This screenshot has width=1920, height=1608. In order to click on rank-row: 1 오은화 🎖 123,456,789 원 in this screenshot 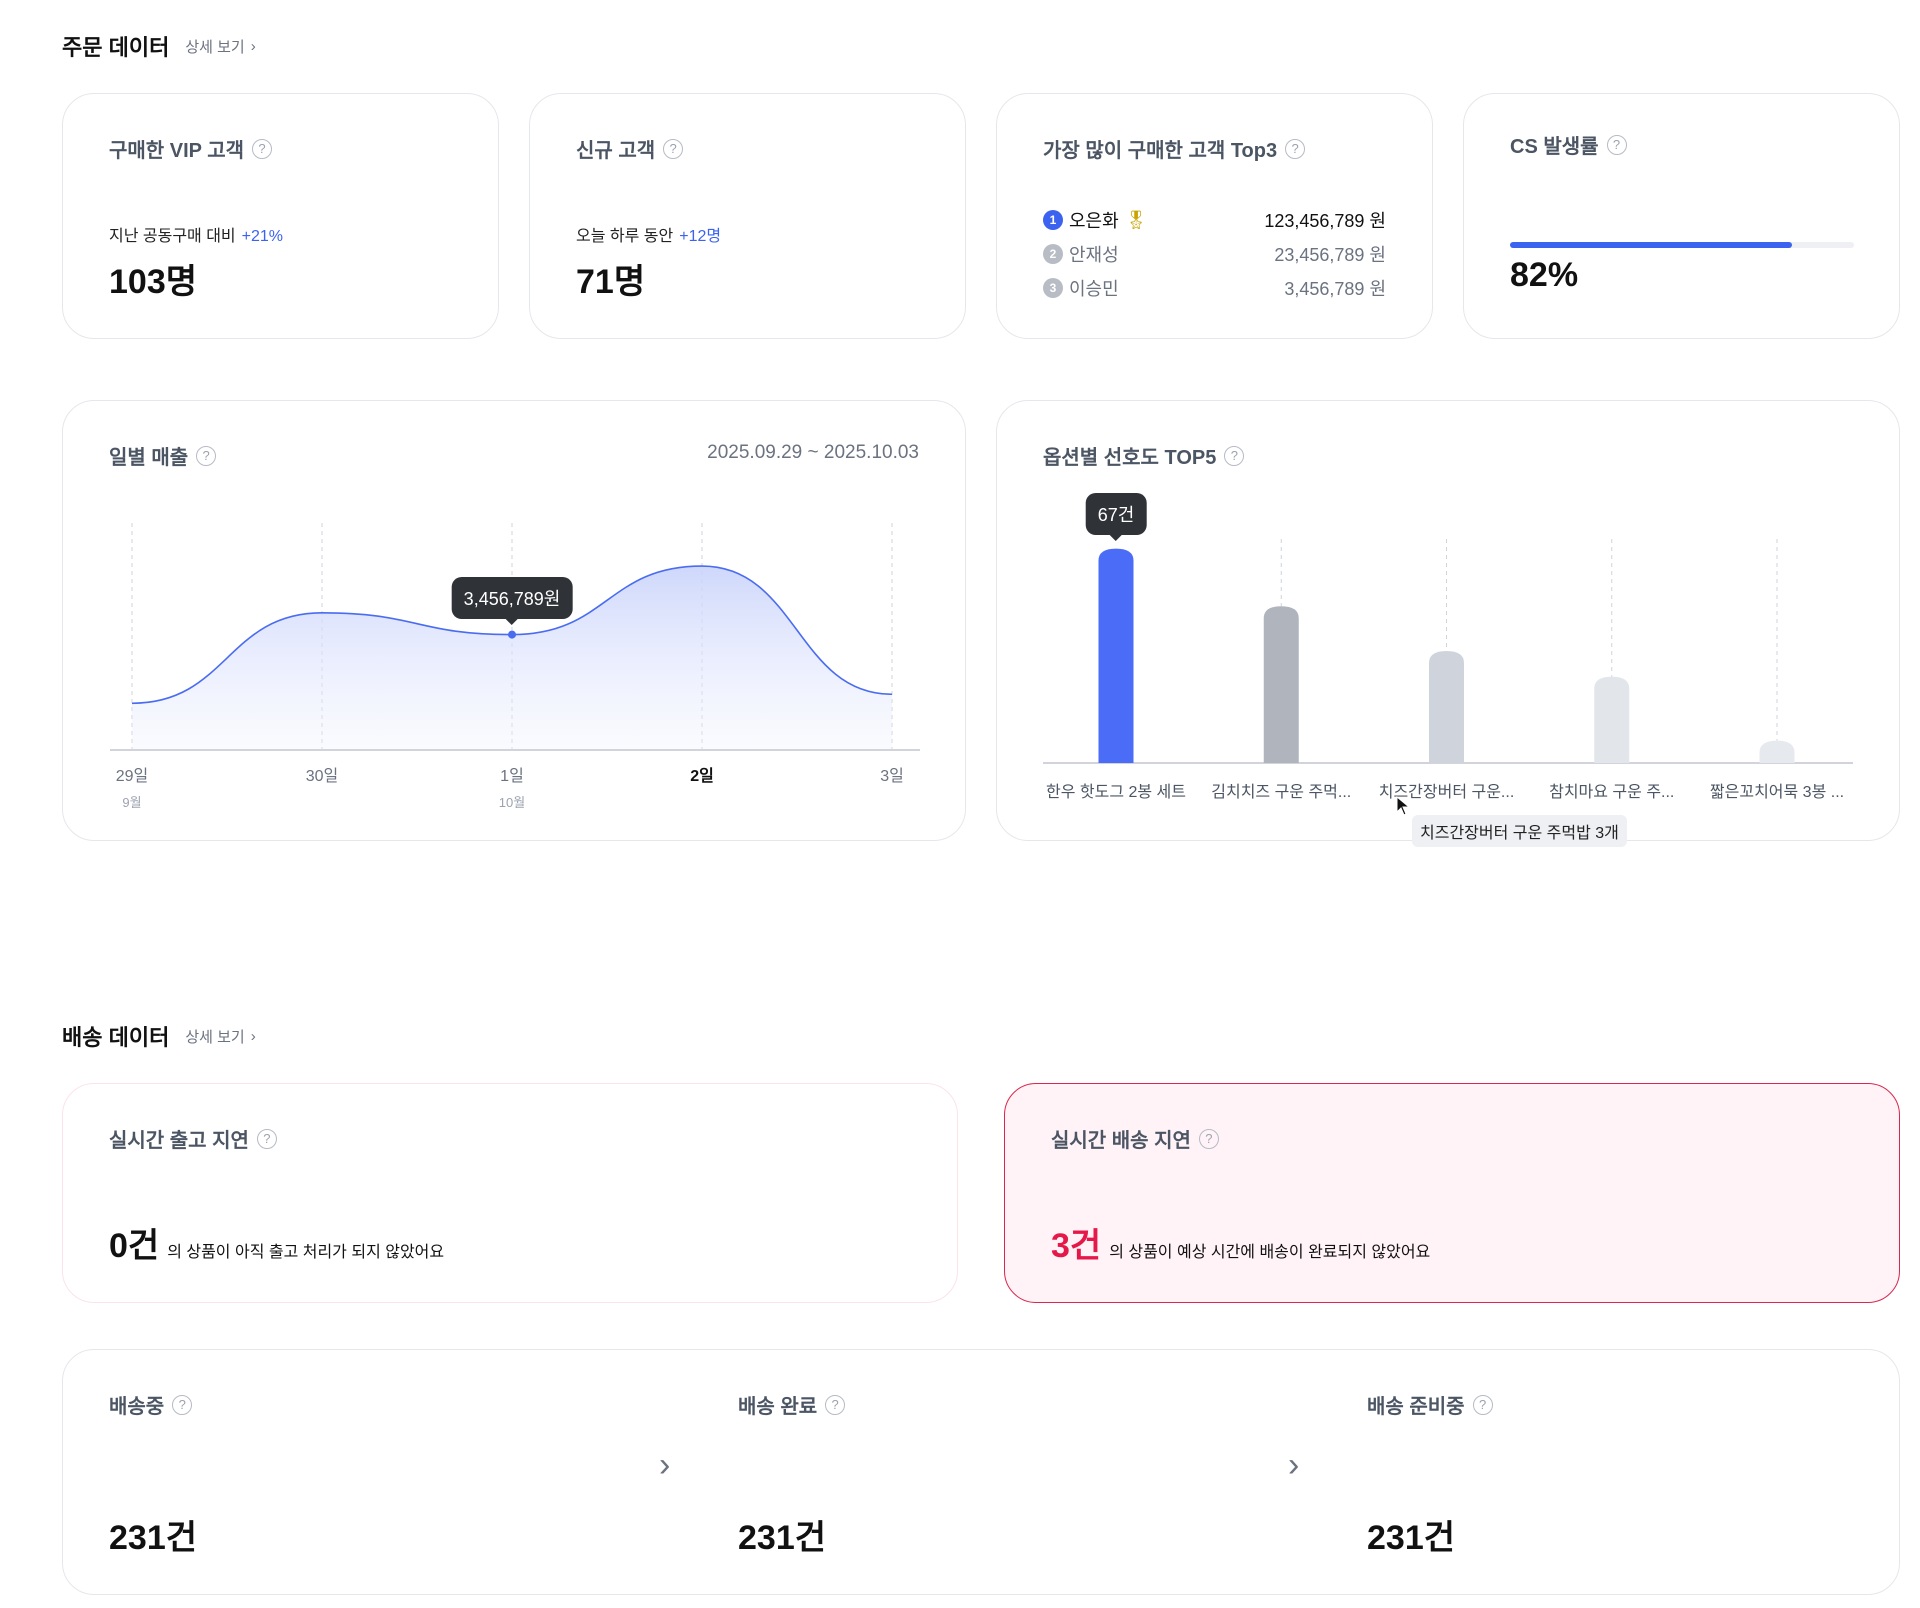, I will do `click(1214, 220)`.